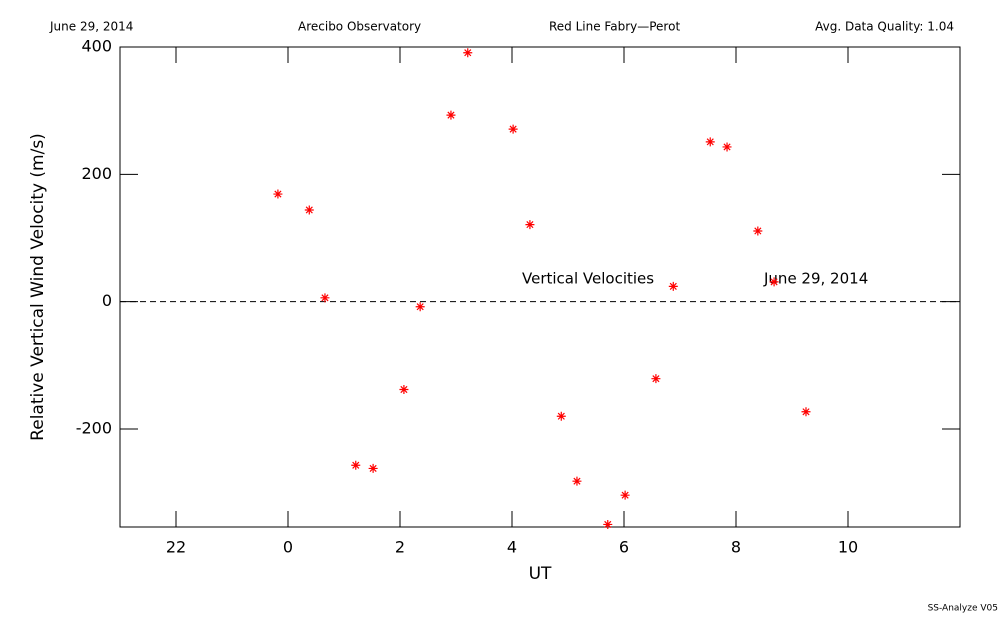 The width and height of the screenshot is (1000, 625). What do you see at coordinates (736, 547) in the screenshot?
I see `x-tick-label: 8` at bounding box center [736, 547].